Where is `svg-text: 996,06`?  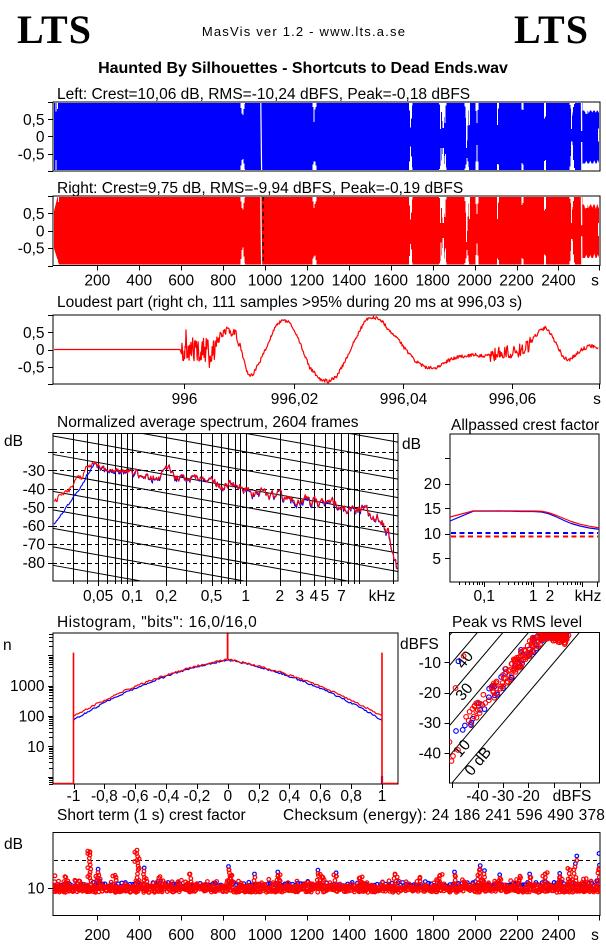 svg-text: 996,06 is located at coordinates (512, 399).